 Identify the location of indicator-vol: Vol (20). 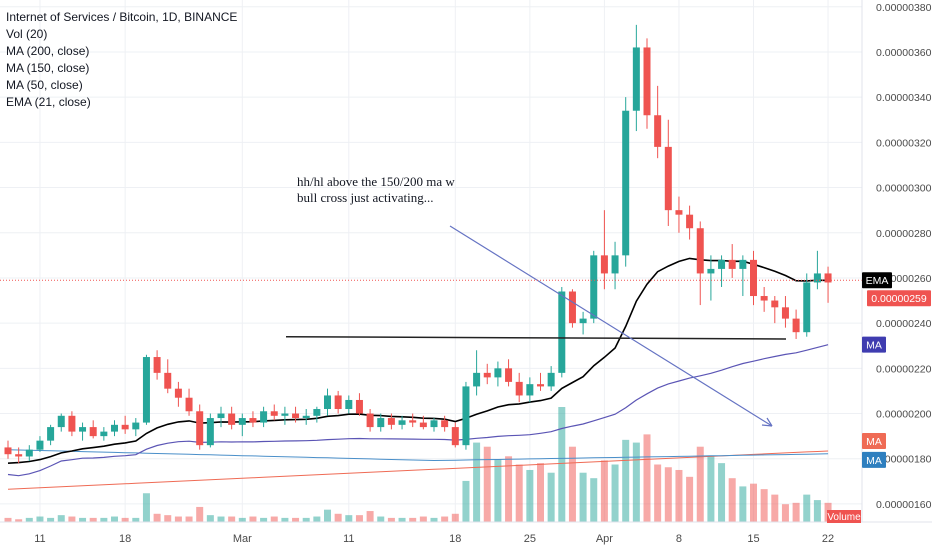
(27, 34).